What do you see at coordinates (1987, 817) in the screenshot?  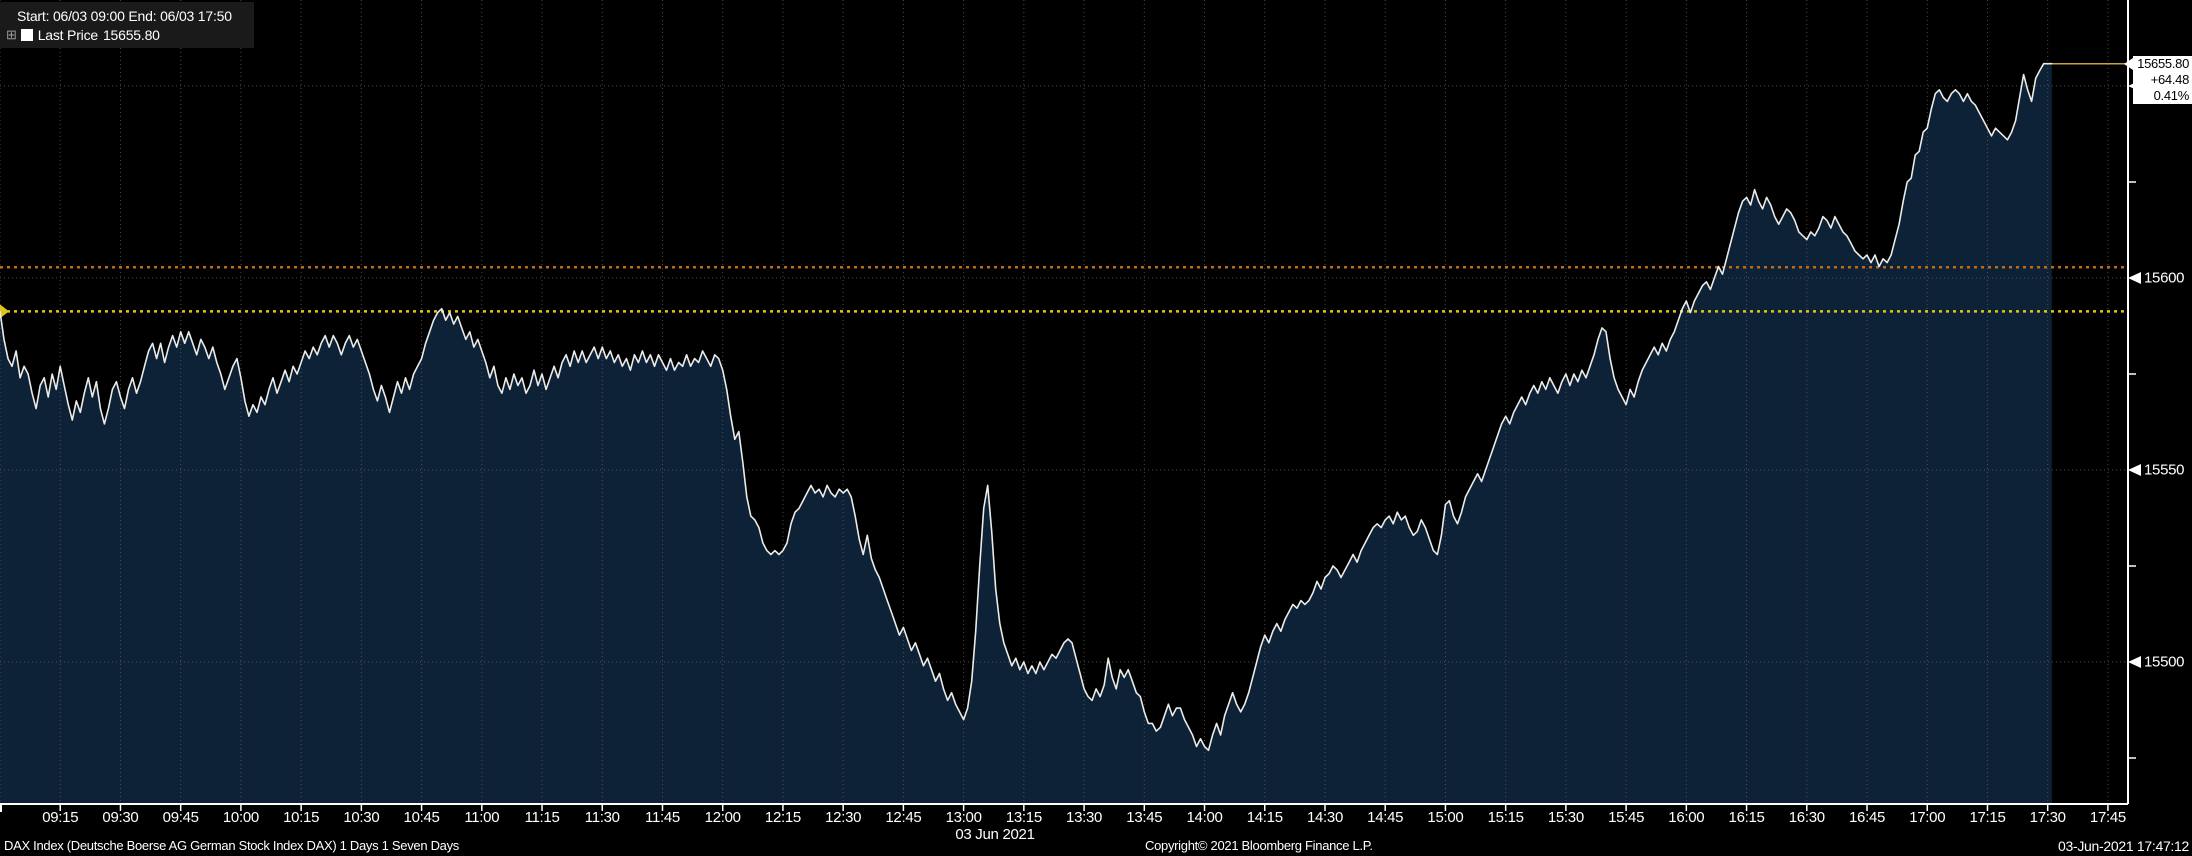 I see `x-axis-label: 17:15` at bounding box center [1987, 817].